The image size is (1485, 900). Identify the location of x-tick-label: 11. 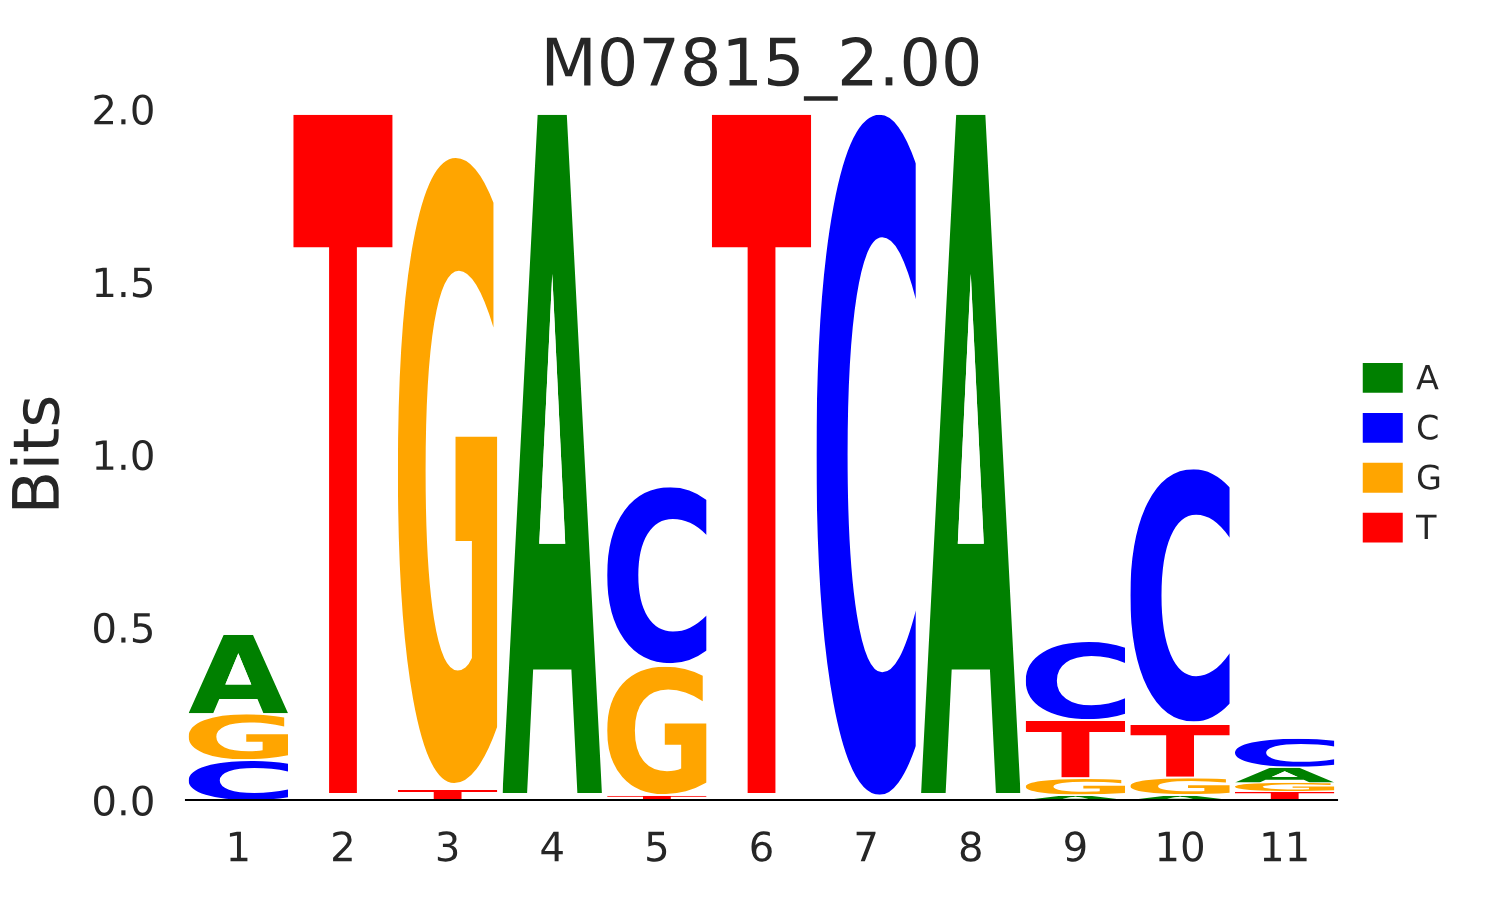
(1285, 846).